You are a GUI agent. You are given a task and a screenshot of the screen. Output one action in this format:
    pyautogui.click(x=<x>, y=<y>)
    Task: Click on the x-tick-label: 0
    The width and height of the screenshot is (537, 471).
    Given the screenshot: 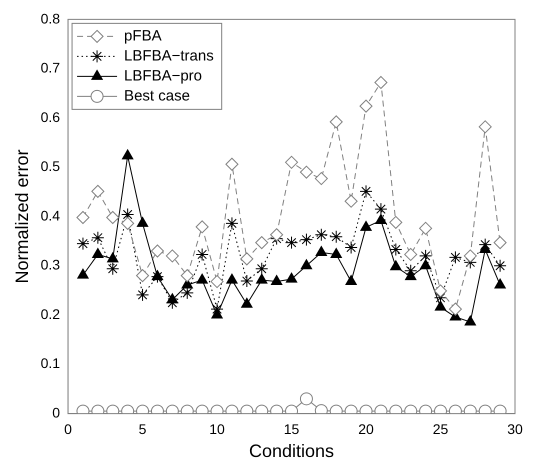 What is the action you would take?
    pyautogui.click(x=68, y=428)
    